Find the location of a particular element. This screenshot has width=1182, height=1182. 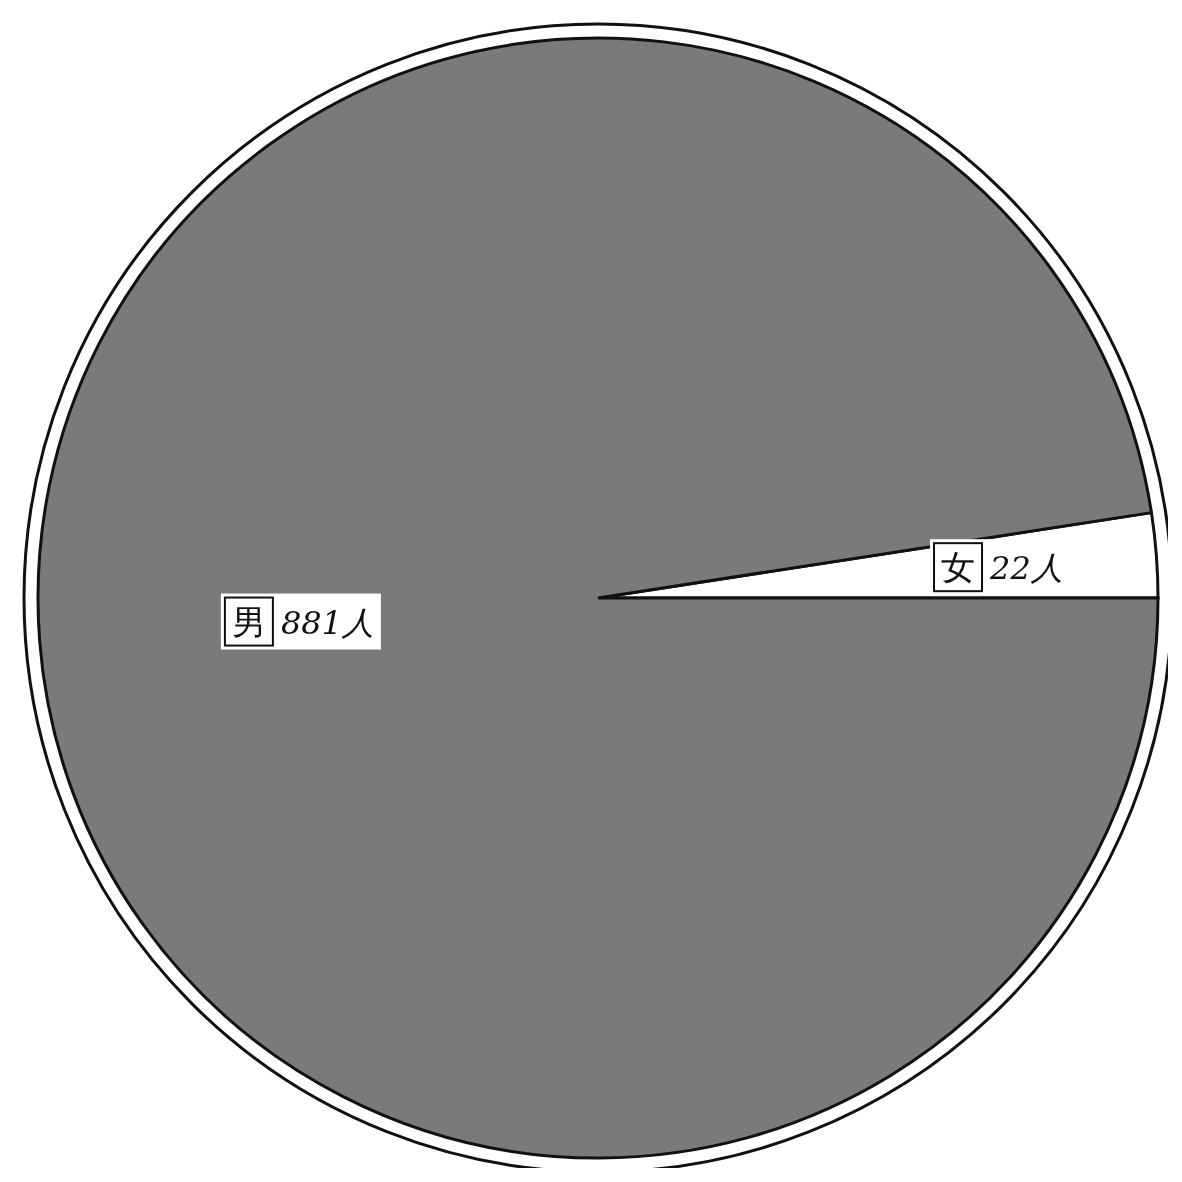

slice-label: 女 is located at coordinates (958, 567).